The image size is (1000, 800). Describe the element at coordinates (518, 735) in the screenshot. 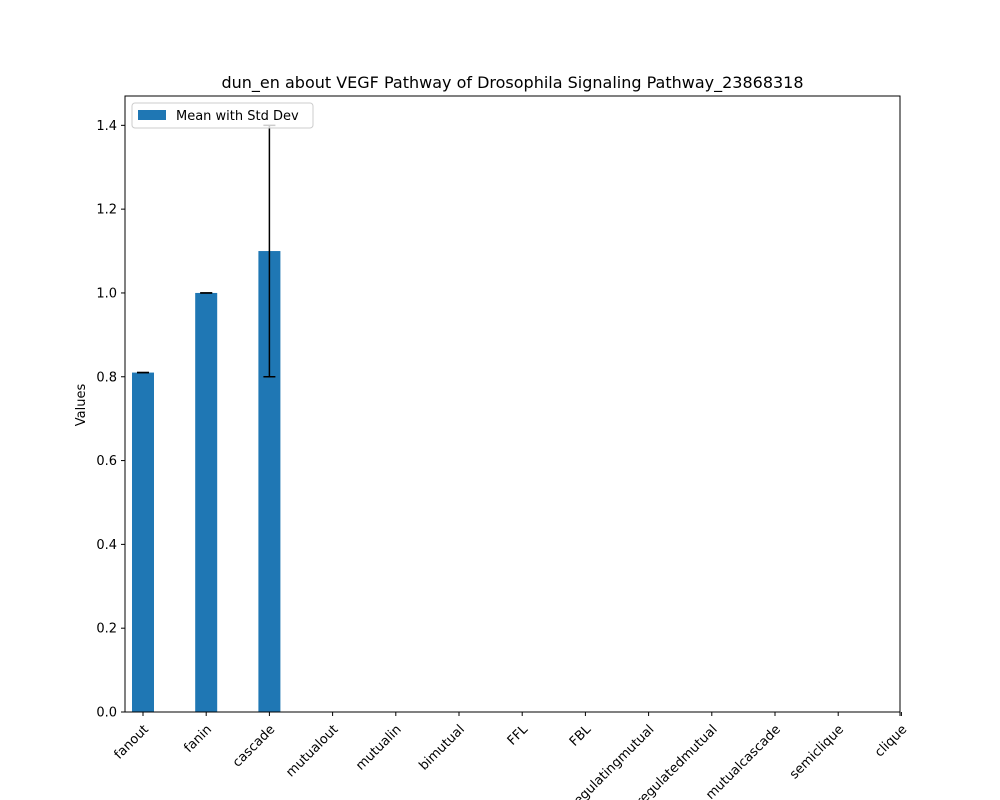

I see `x-tick-label-FFL: FFL` at that location.